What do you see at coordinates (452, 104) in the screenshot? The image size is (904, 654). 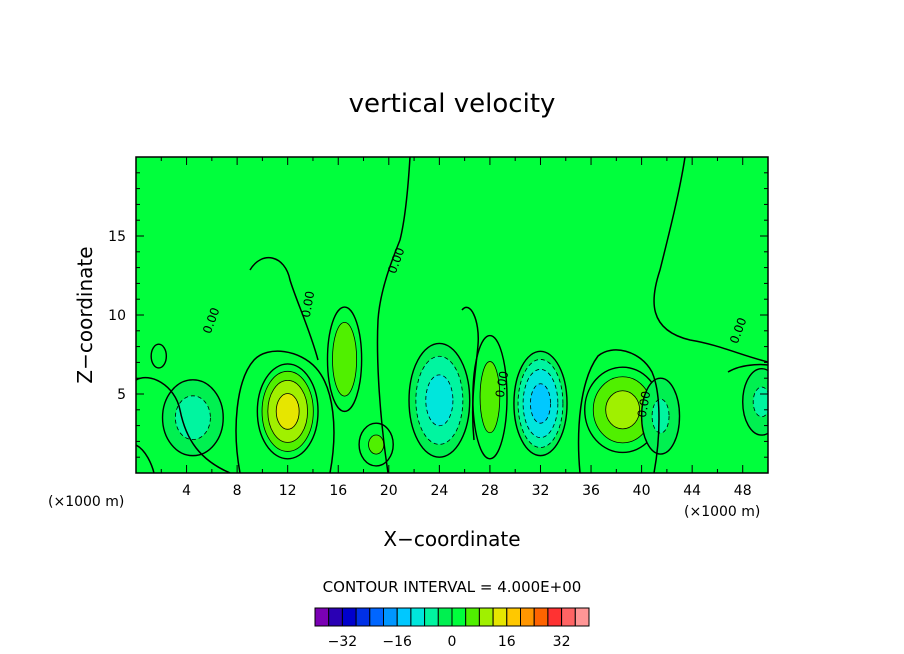 I see `chart-title: vertical velocity` at bounding box center [452, 104].